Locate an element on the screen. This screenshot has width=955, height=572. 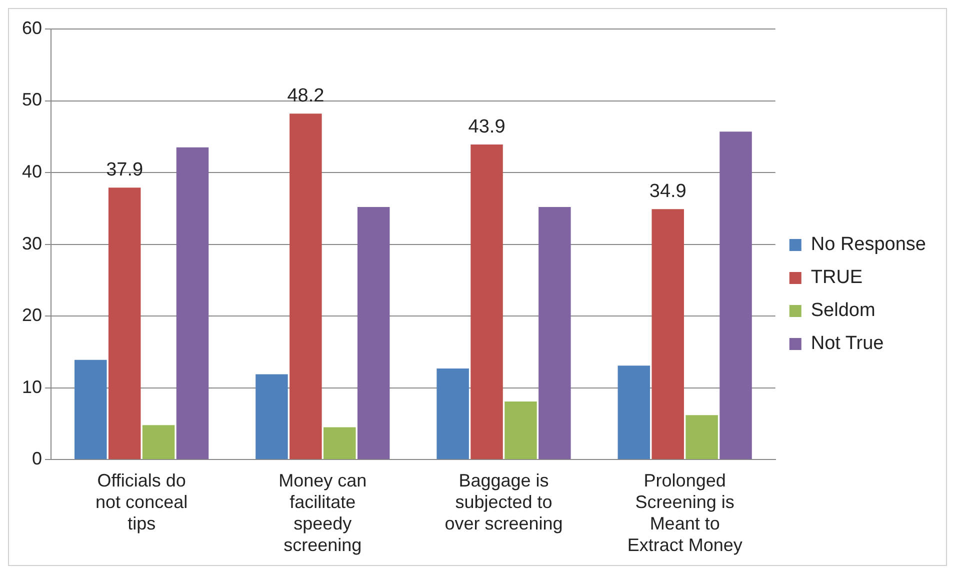
data-label: 37.9 is located at coordinates (125, 169).